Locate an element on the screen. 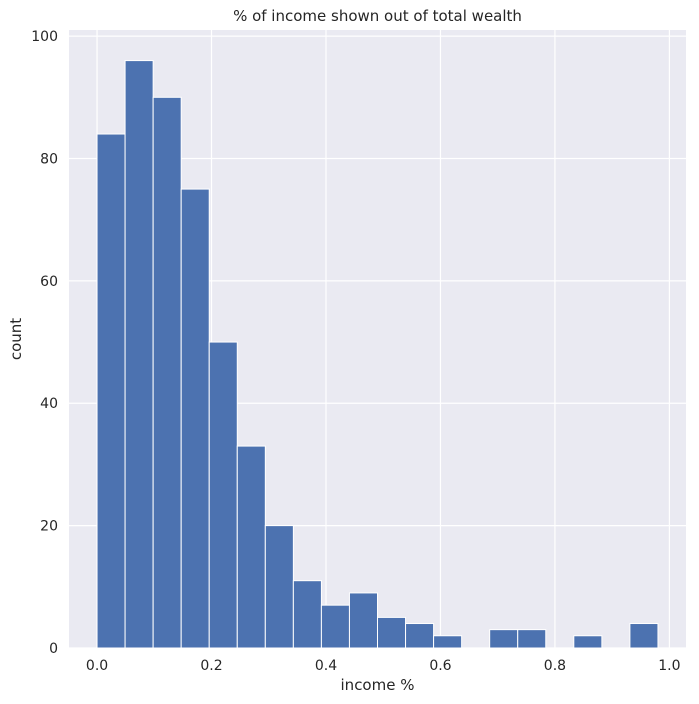 Image resolution: width=699 pixels, height=704 pixels. y-tick-label: 100 is located at coordinates (44, 37).